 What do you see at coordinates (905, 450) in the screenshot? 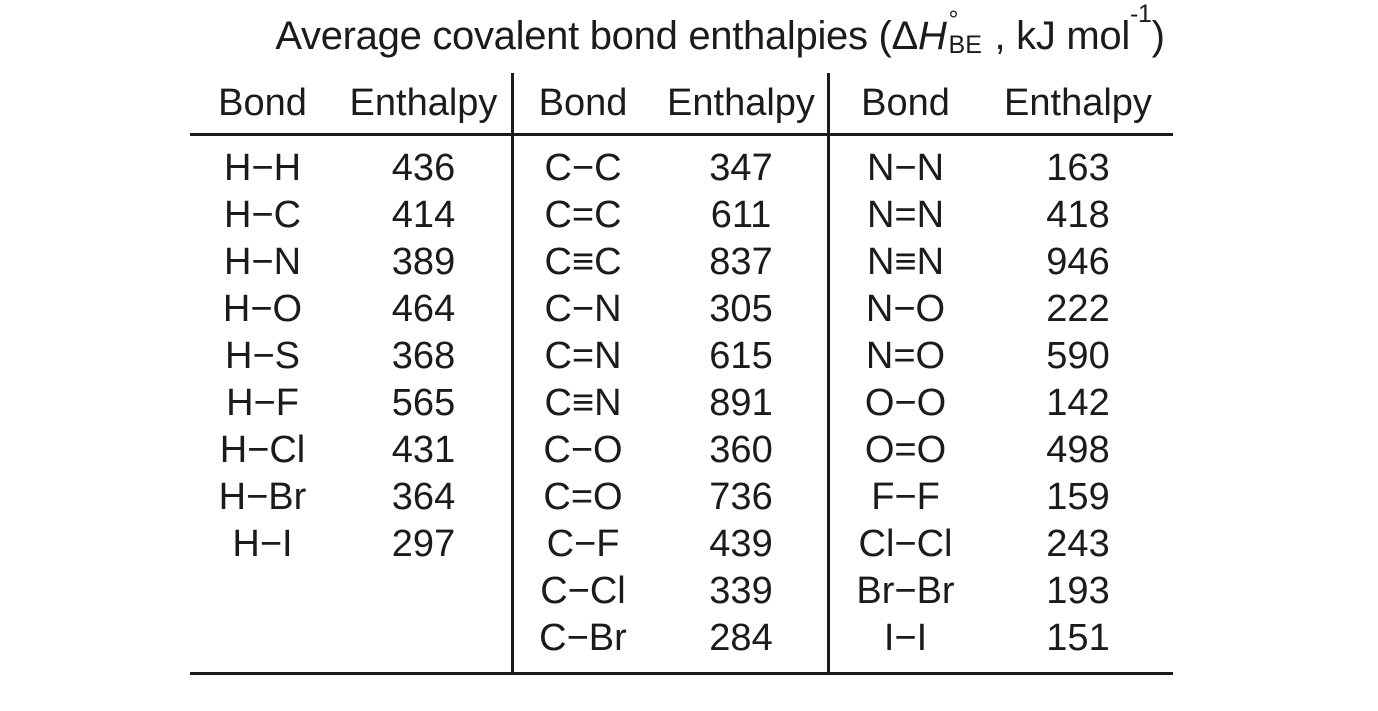
I see `bond-cell: O=O` at bounding box center [905, 450].